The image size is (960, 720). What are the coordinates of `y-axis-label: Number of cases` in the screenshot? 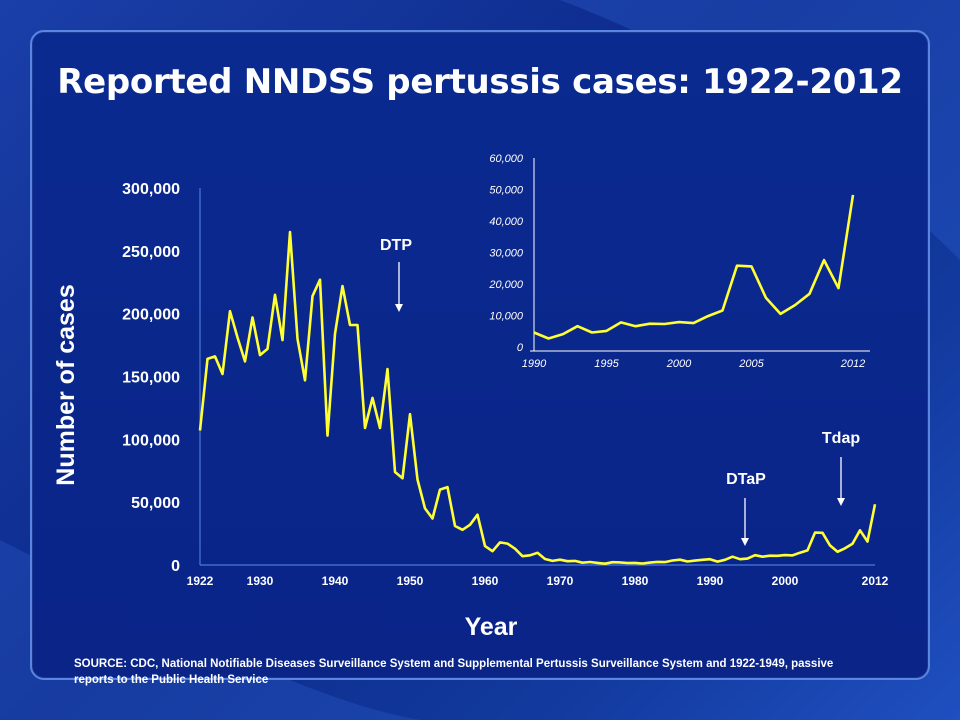 It's located at (66, 384).